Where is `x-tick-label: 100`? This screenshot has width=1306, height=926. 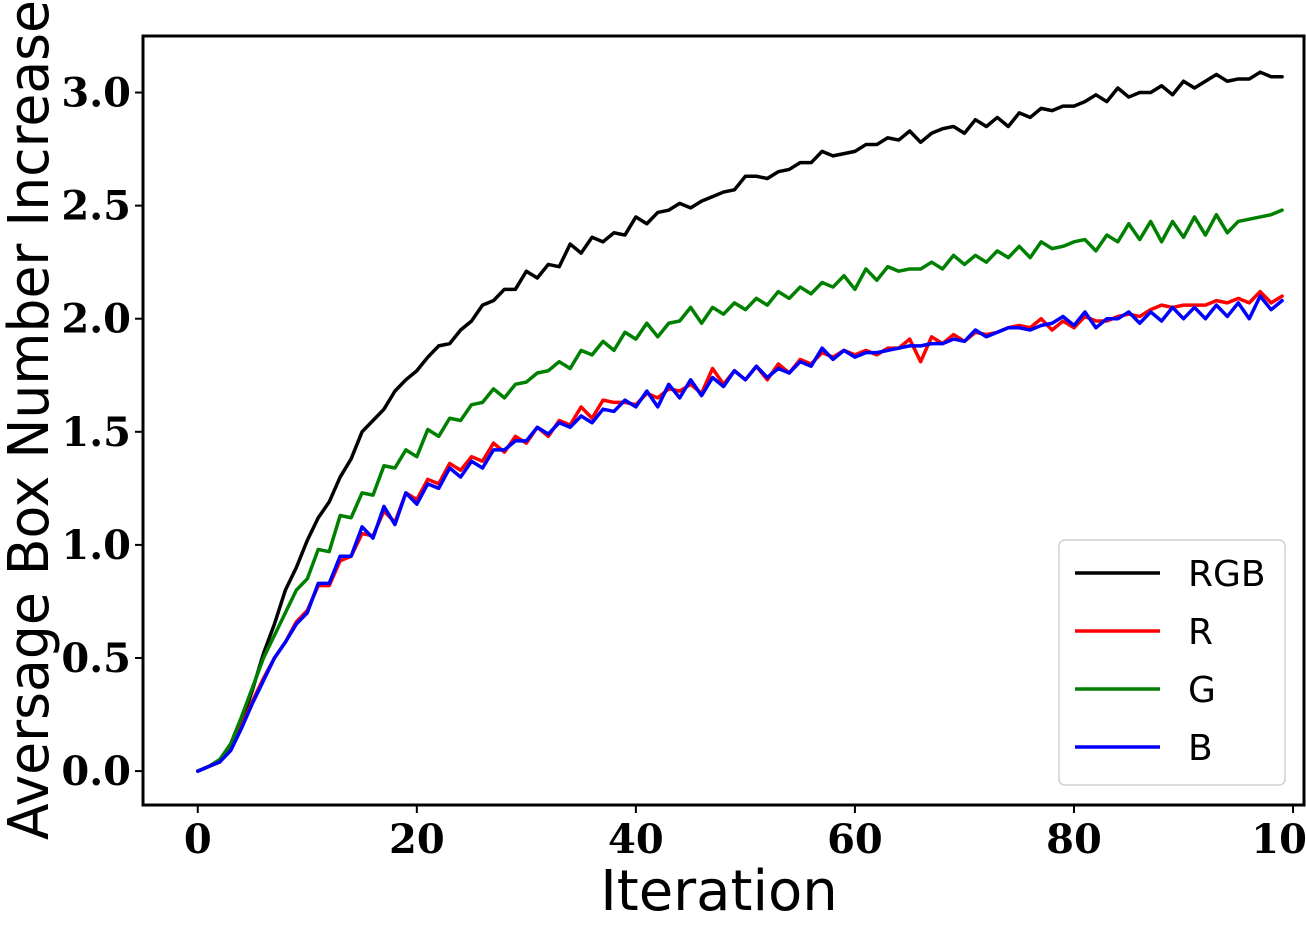 x-tick-label: 100 is located at coordinates (1278, 839).